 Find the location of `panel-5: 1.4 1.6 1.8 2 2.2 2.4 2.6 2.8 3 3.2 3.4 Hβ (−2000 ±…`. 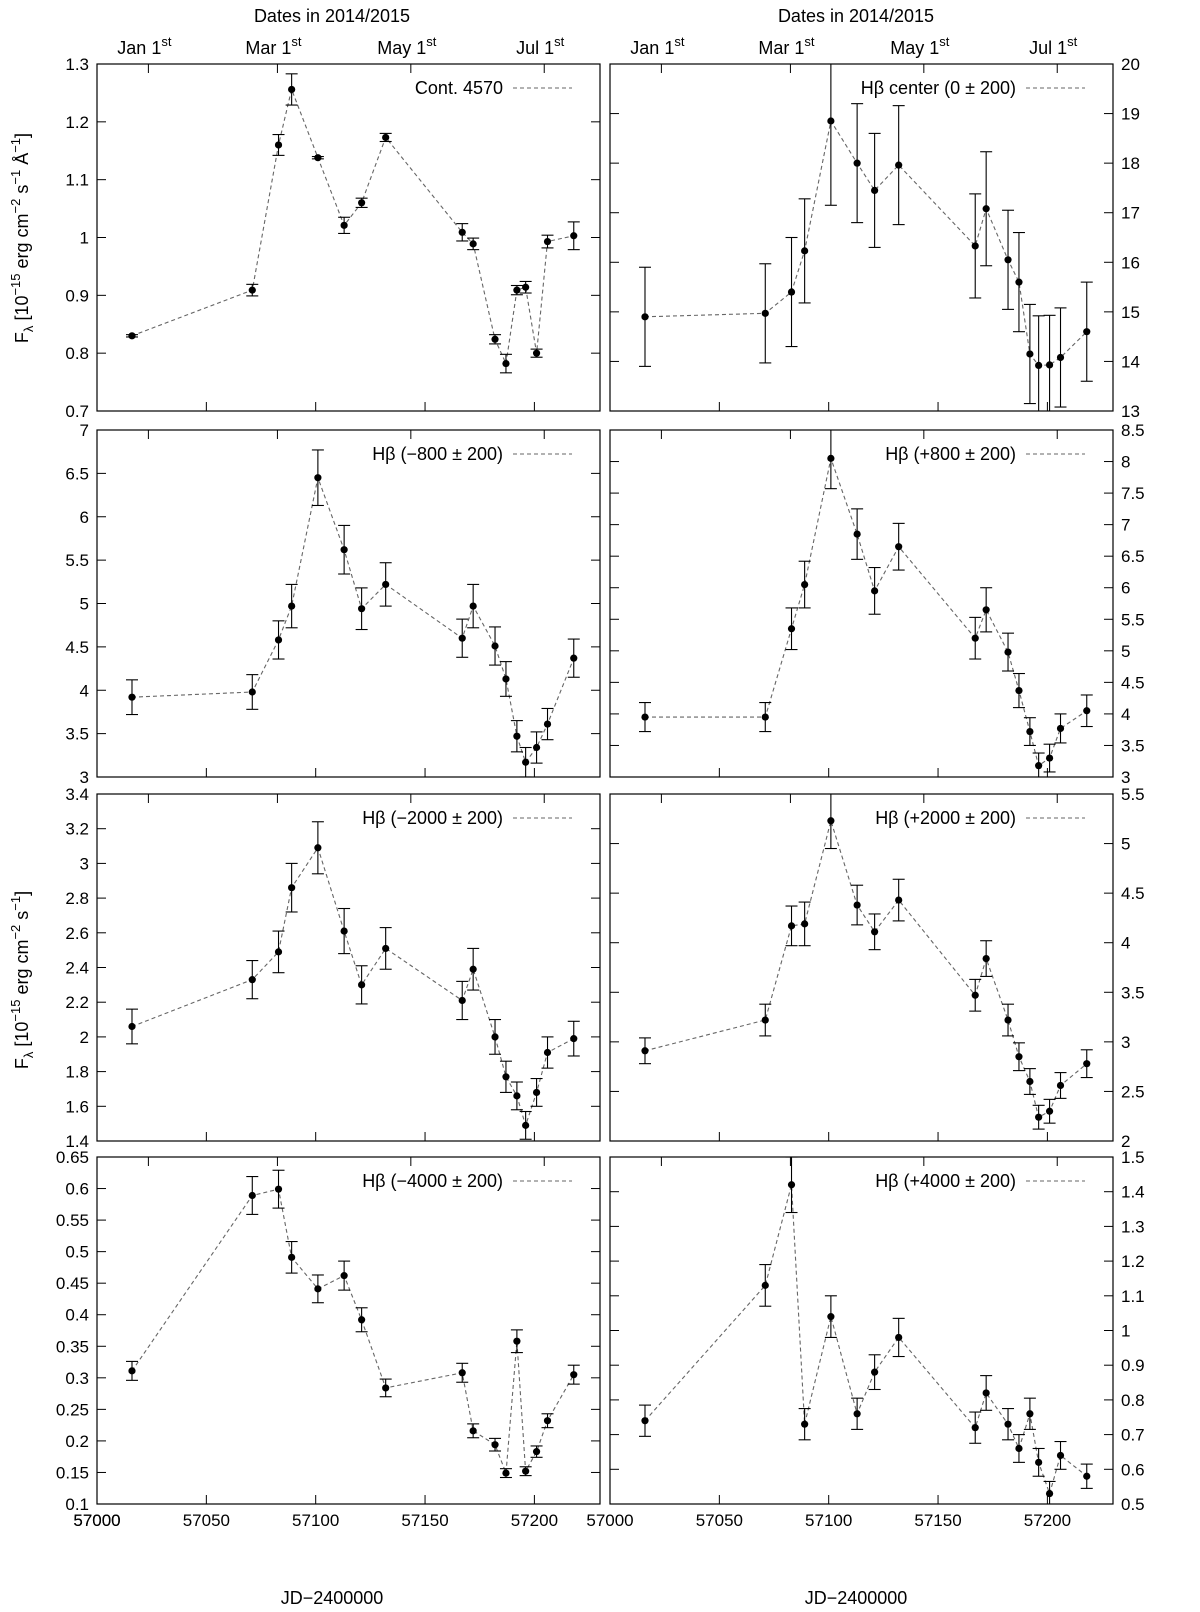

panel-5: 1.4 1.6 1.8 2 2.2 2.4 2.6 2.8 3 3.2 3.4 Hβ (−2000 ±… is located at coordinates (333, 968).